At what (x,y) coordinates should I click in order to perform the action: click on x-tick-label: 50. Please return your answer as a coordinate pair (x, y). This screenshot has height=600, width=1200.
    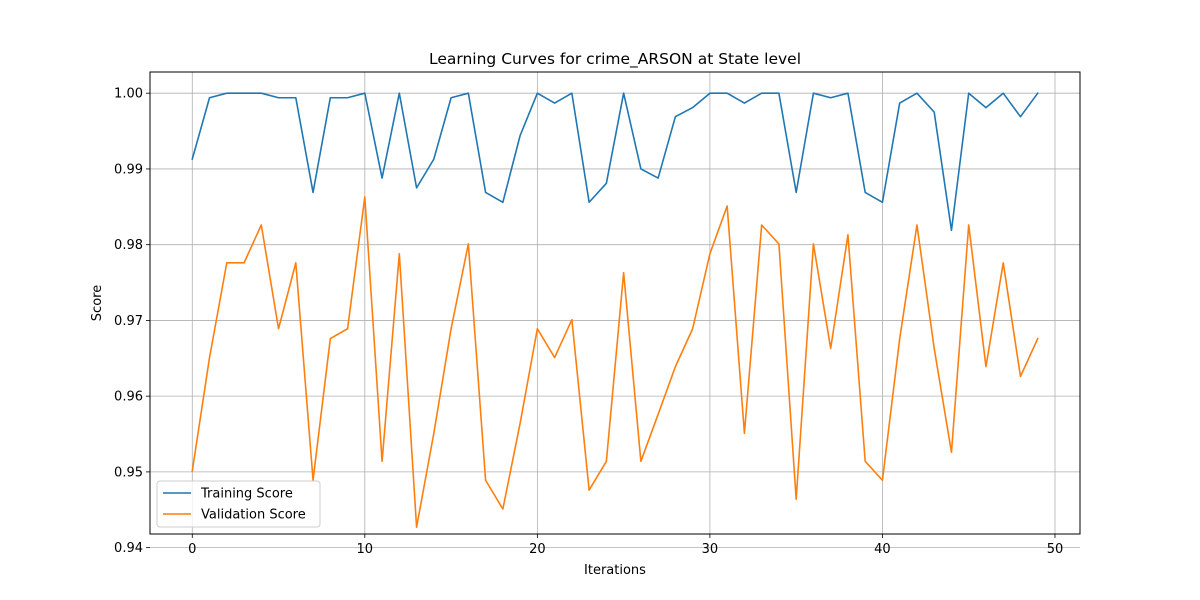
    Looking at the image, I should click on (1055, 549).